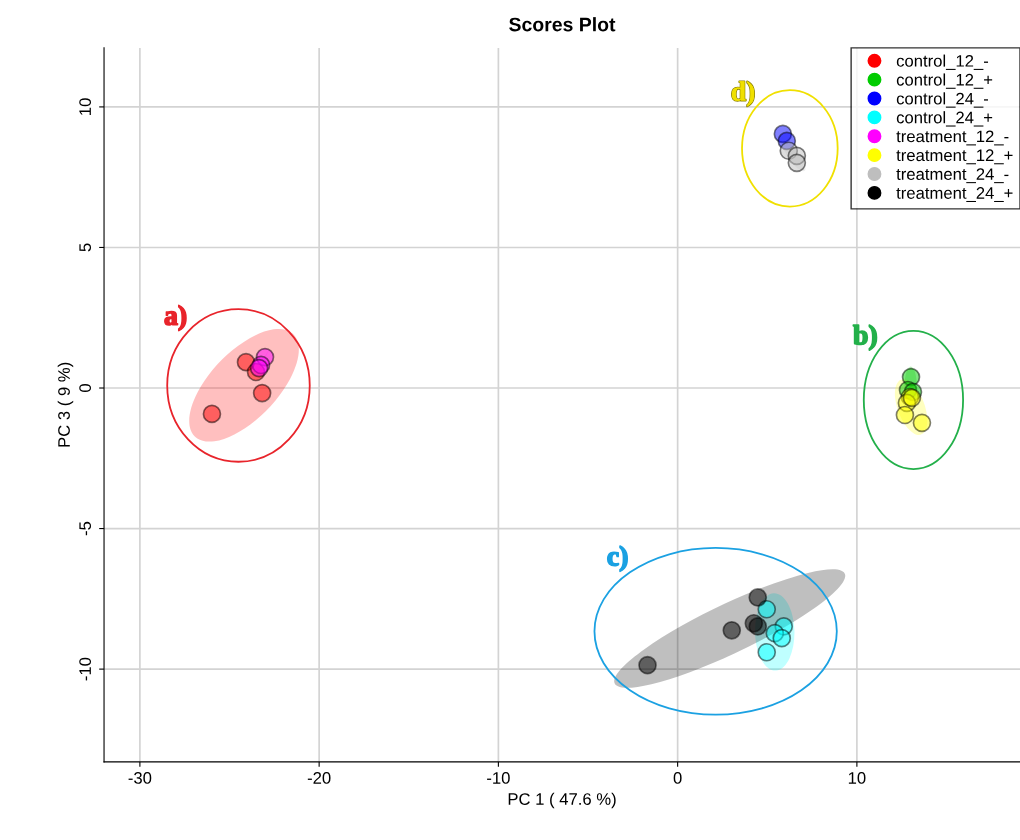 The height and width of the screenshot is (840, 1020). What do you see at coordinates (952, 138) in the screenshot?
I see `legend-label: treatment_12_-` at bounding box center [952, 138].